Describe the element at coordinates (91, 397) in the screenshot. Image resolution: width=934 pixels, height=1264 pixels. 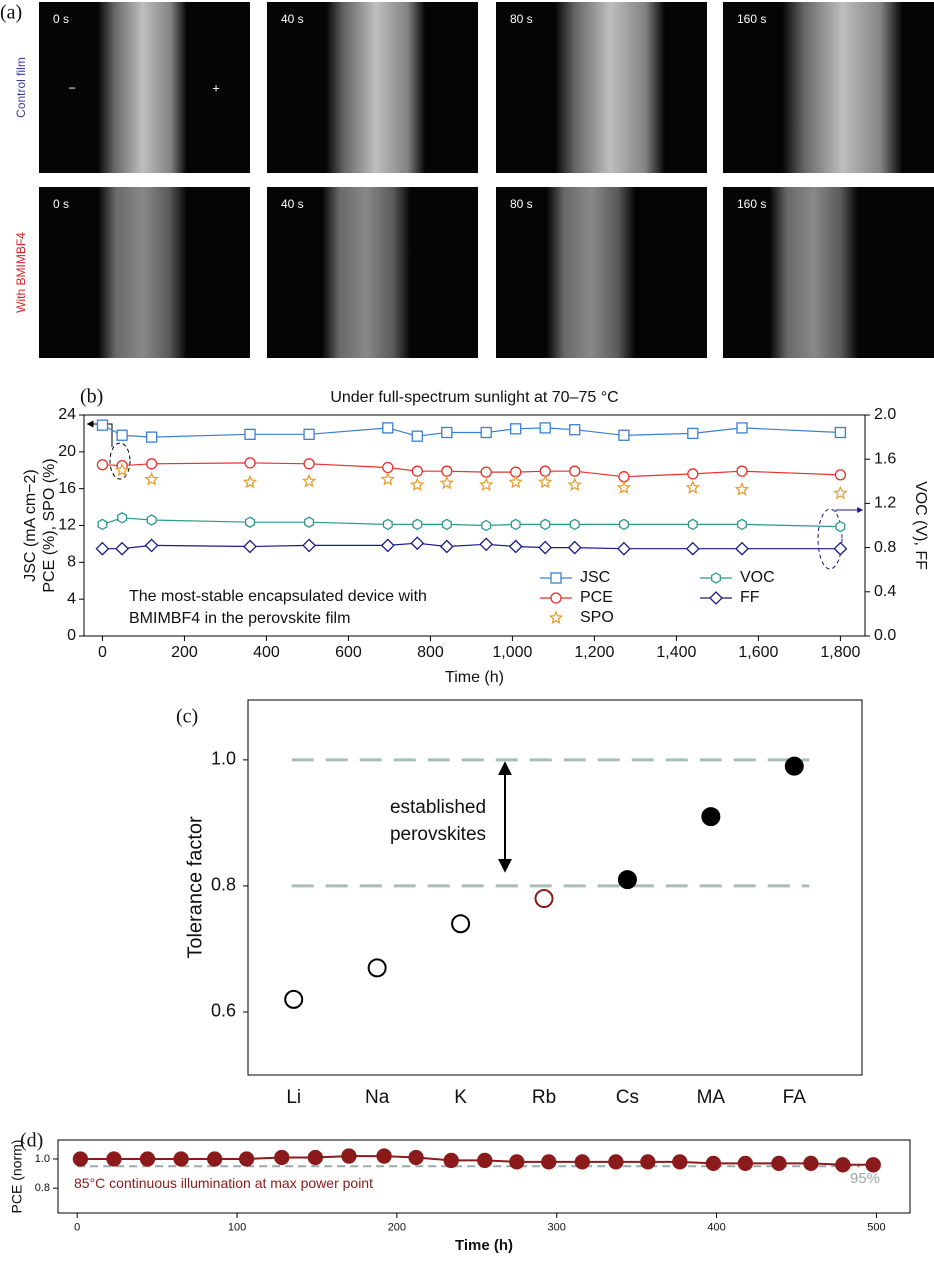
I see `panel-label: (b)` at that location.